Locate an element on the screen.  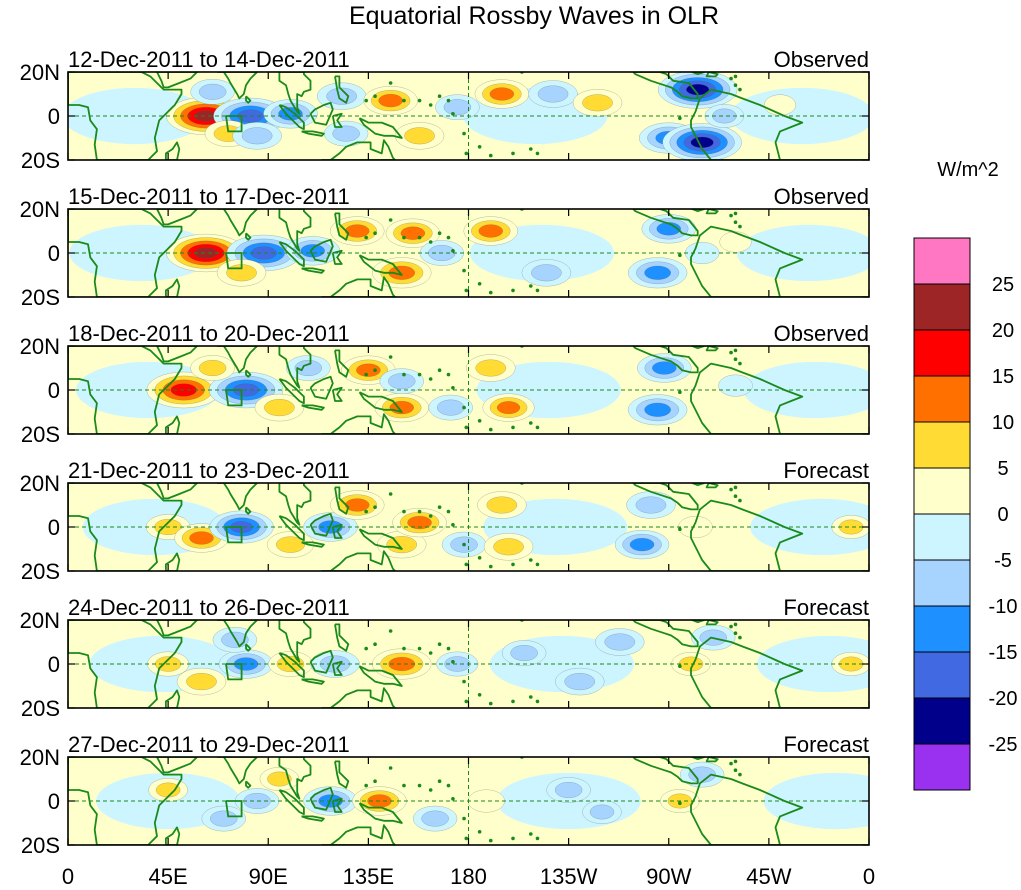
y-tick-label: 20S is located at coordinates (40, 571).